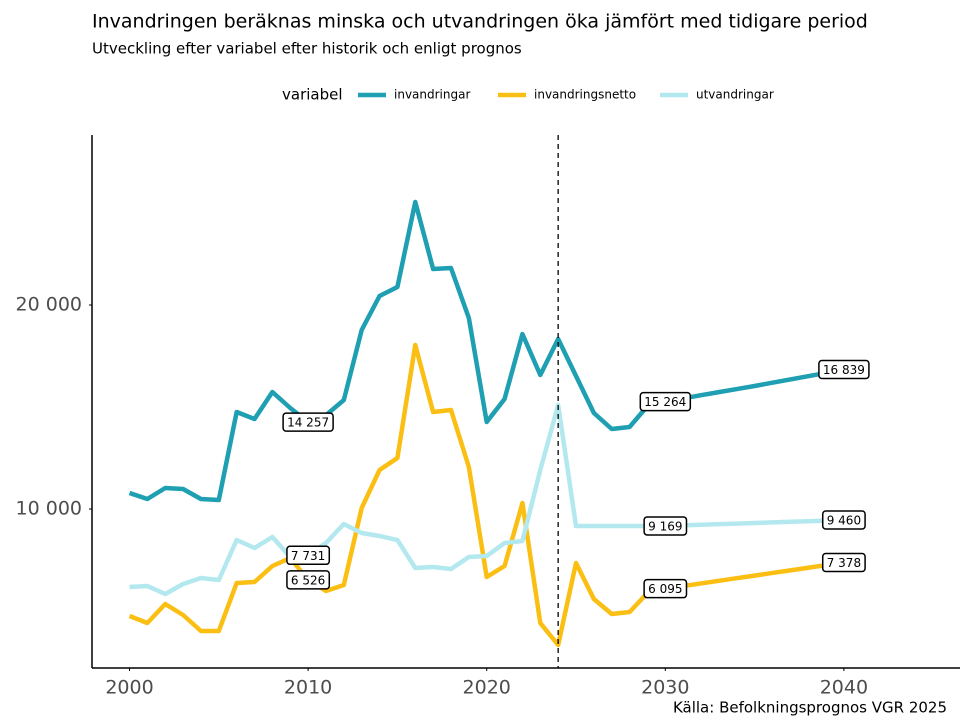 The image size is (963, 718). I want to click on data-label-text: 7 378, so click(844, 563).